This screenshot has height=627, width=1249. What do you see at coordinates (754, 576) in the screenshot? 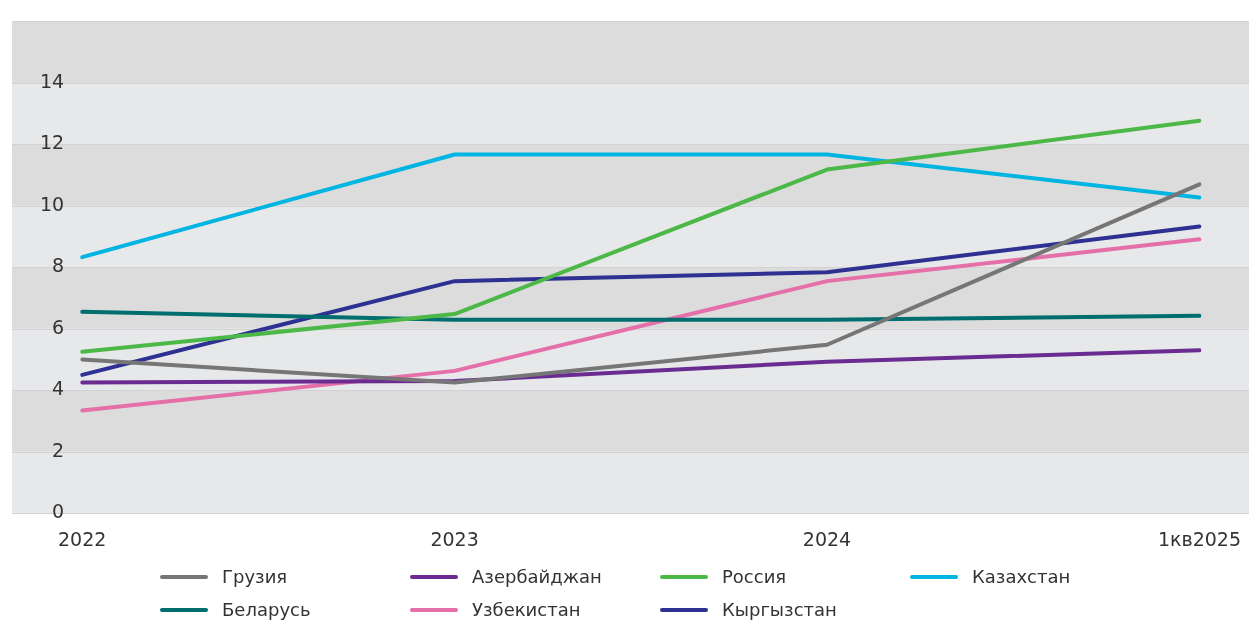
I see `legend-label: Россия` at bounding box center [754, 576].